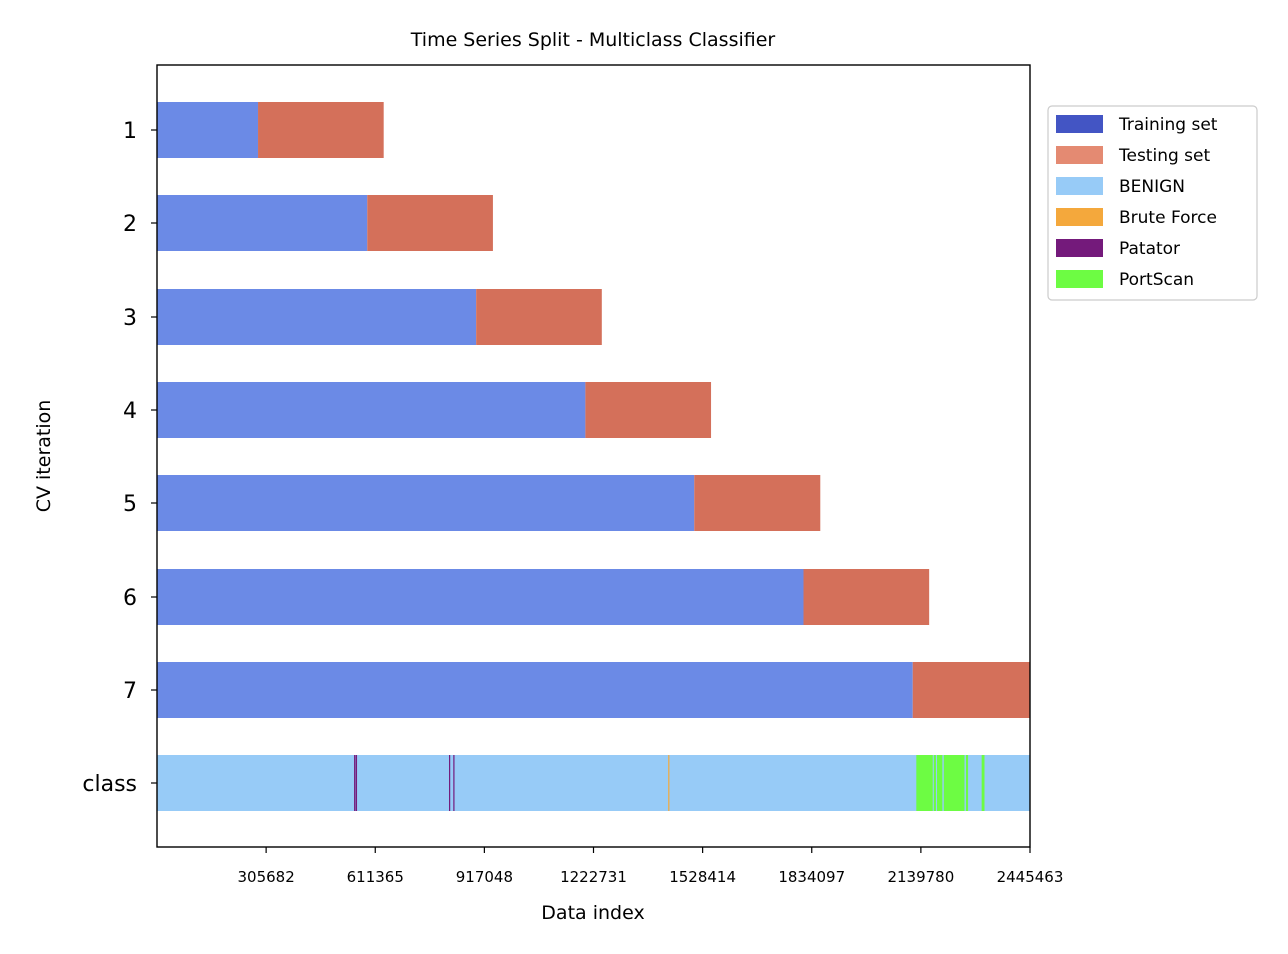 The width and height of the screenshot is (1288, 954). I want to click on legend-label: Training set, so click(1168, 125).